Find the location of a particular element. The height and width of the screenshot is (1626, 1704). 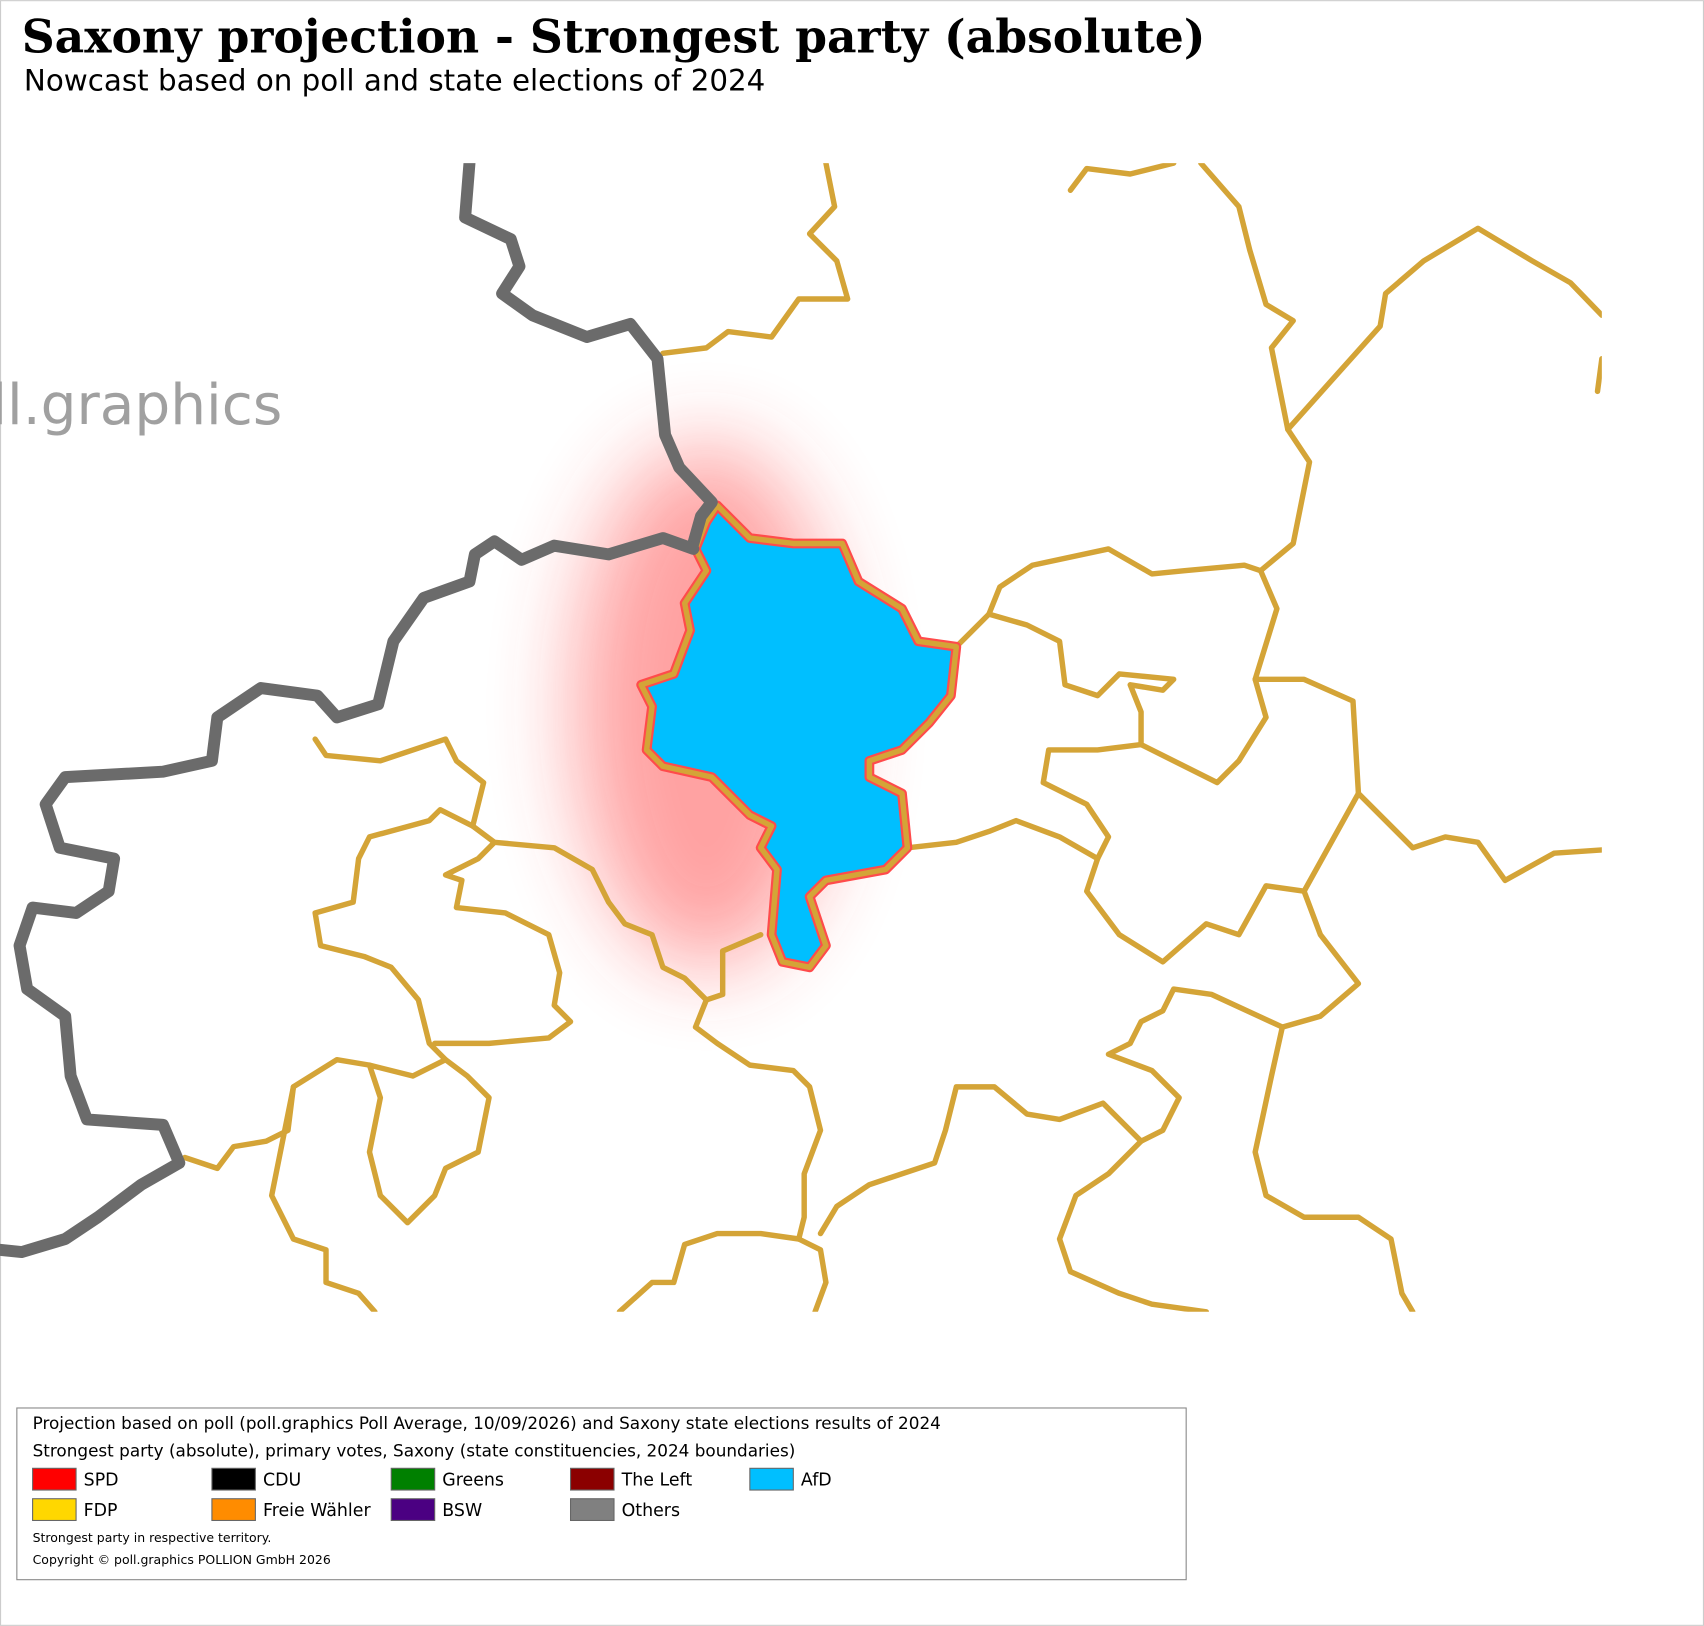

legend-label: CDU is located at coordinates (282, 1481).